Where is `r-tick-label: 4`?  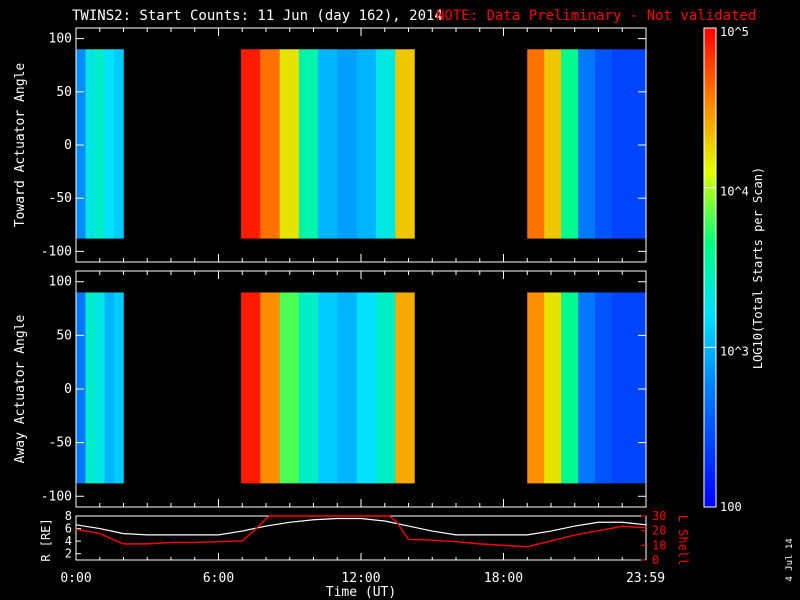 r-tick-label: 4 is located at coordinates (68, 541).